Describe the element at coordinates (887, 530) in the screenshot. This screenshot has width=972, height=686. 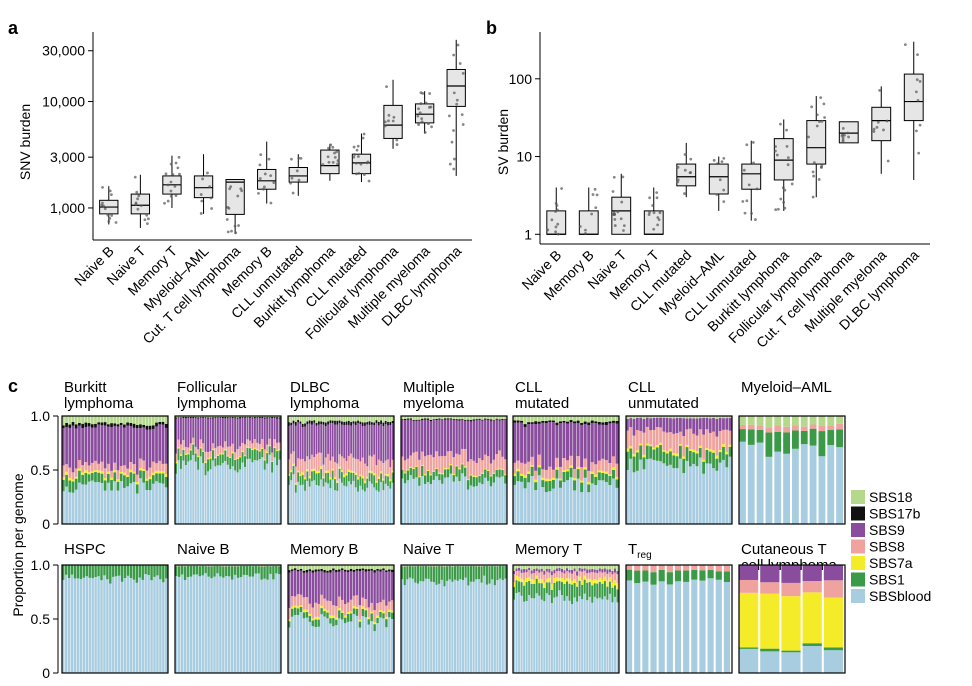
I see `legend-label: SBS9` at that location.